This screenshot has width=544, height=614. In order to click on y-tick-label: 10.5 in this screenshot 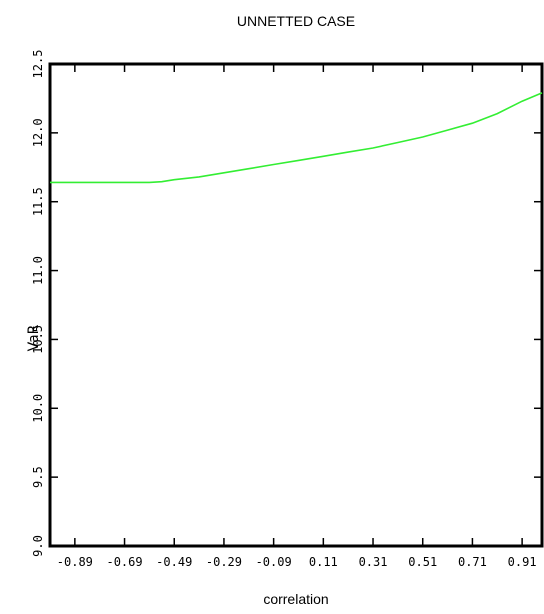, I will do `click(38, 339)`.